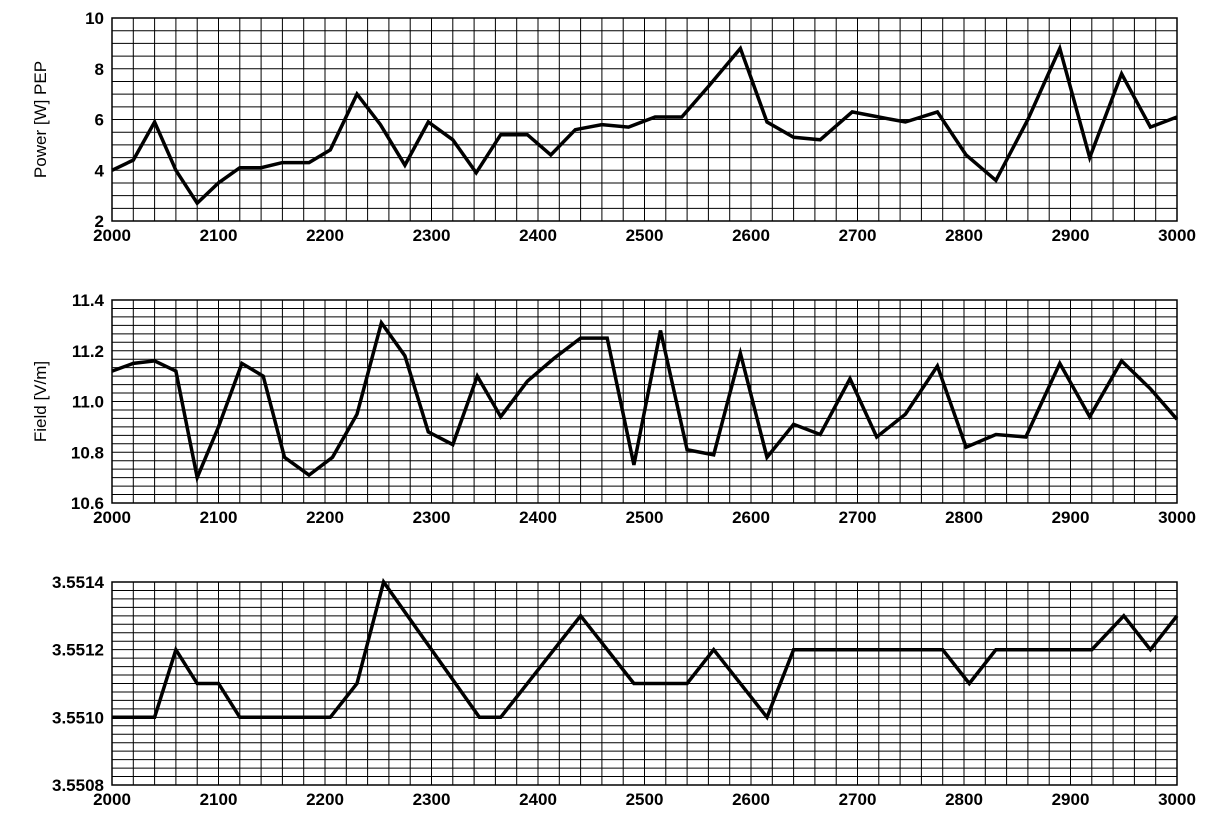 The image size is (1213, 825). Describe the element at coordinates (94, 18) in the screenshot. I see `y-tick-label: 10` at that location.